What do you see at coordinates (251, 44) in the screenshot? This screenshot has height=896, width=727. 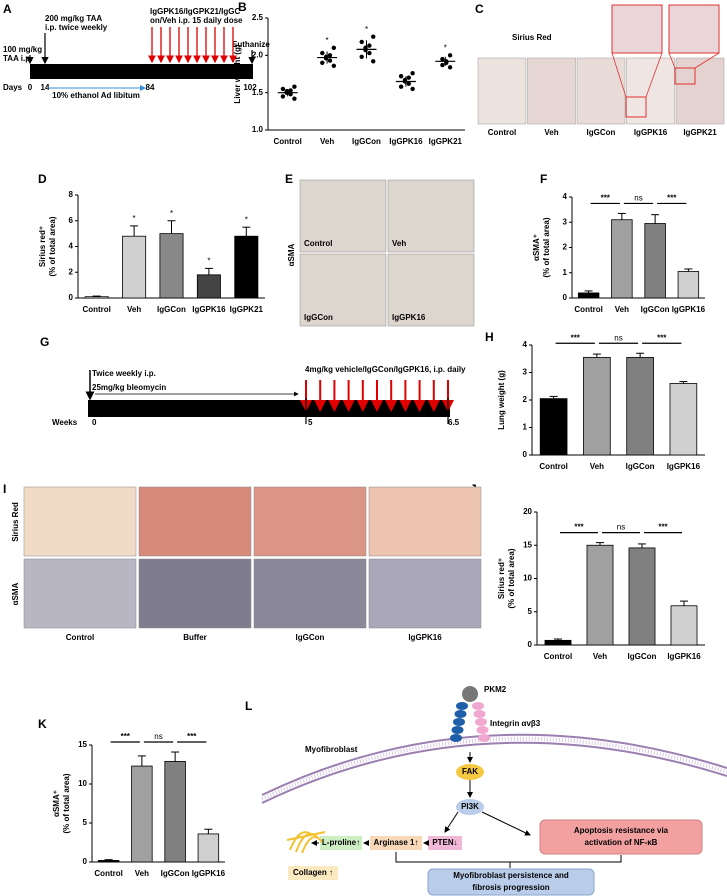 I see `timeline-text: Euthanize` at bounding box center [251, 44].